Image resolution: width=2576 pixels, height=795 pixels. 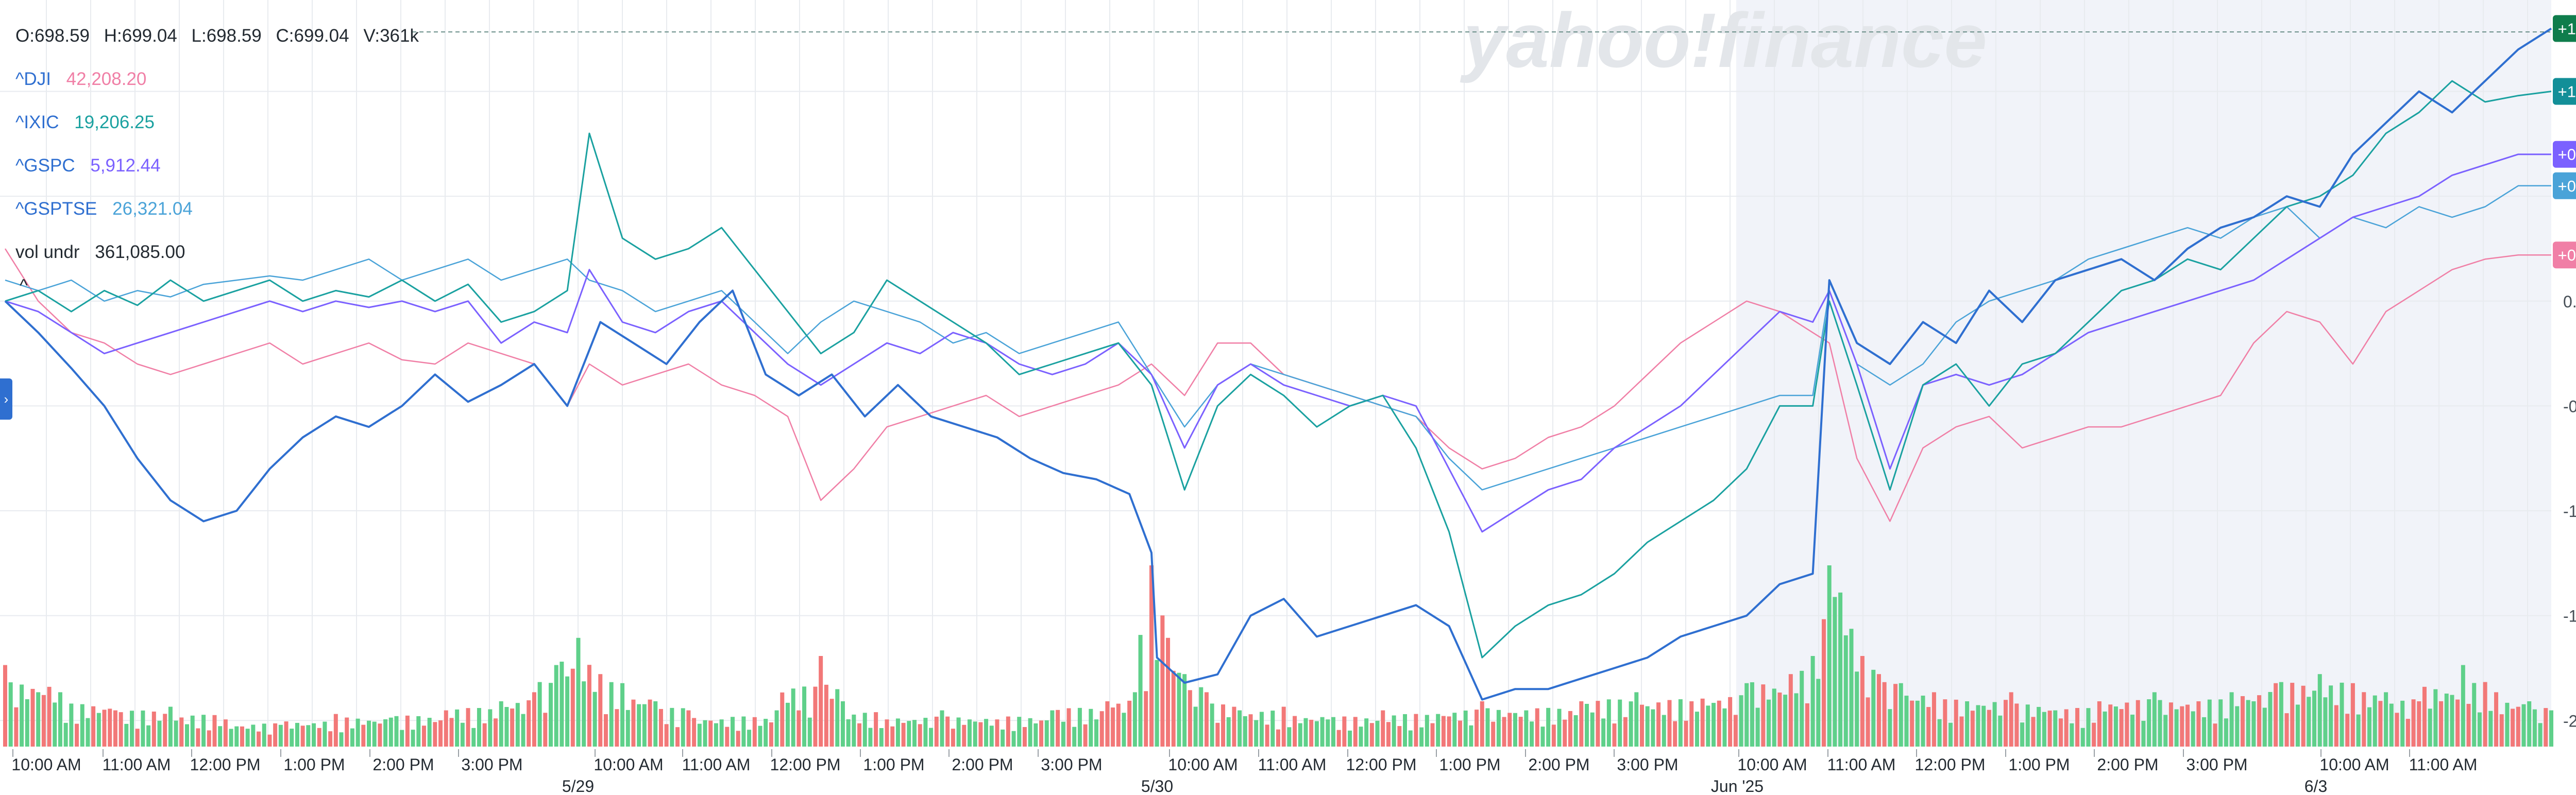 I want to click on open-value: O:698.59, so click(x=52, y=36).